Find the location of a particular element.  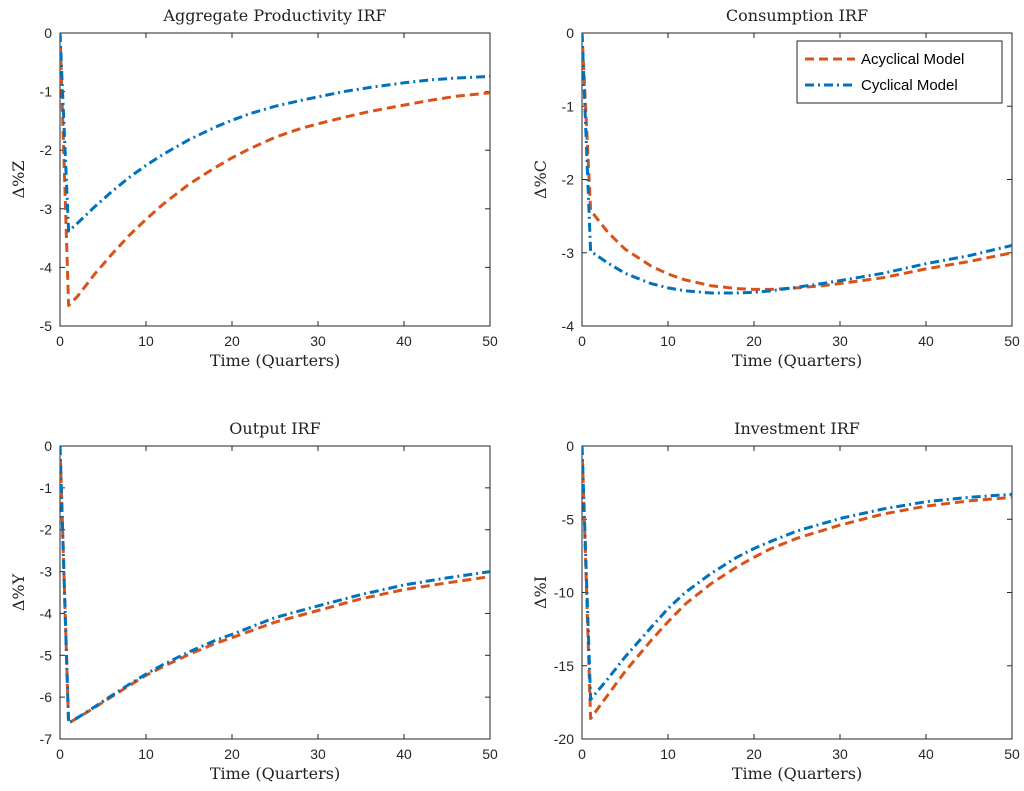

legend-label: Cyclical Model is located at coordinates (909, 85).